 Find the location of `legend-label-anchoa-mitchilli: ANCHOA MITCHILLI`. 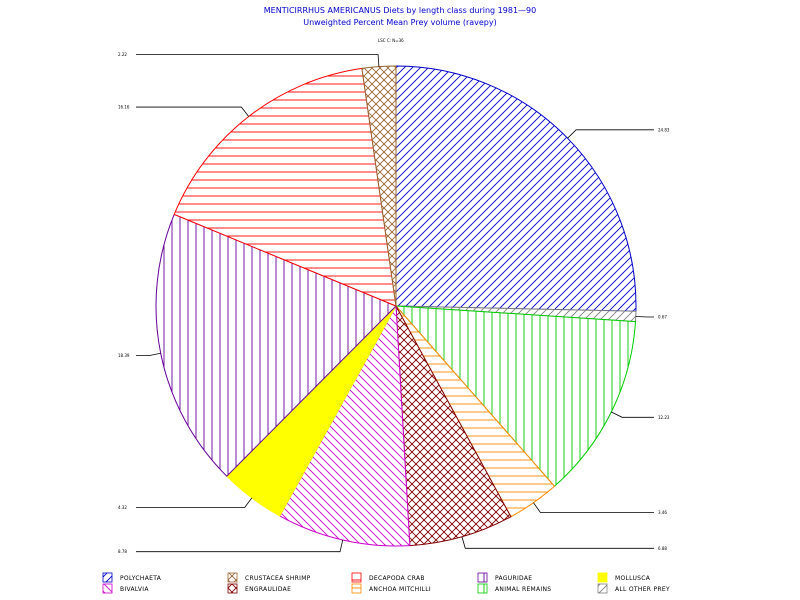

legend-label-anchoa-mitchilli: ANCHOA MITCHILLI is located at coordinates (400, 589).